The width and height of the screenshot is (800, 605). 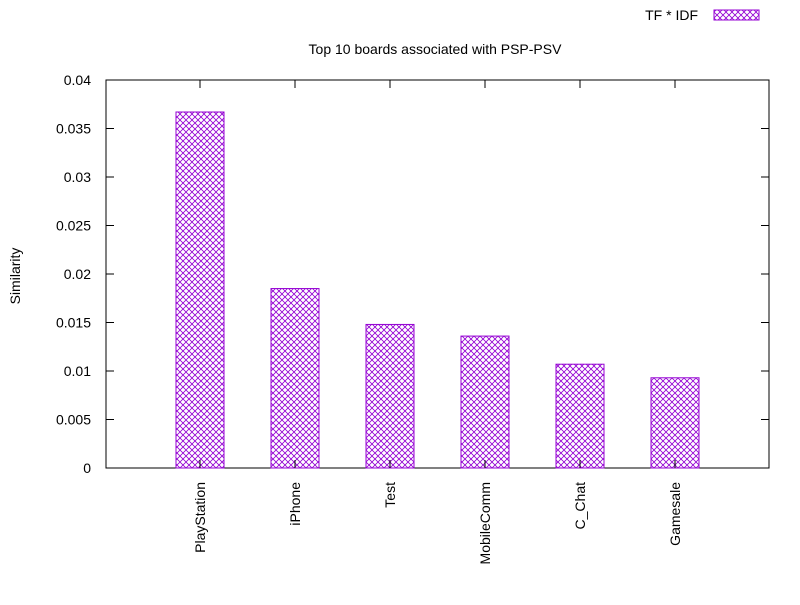 What do you see at coordinates (436, 49) in the screenshot?
I see `chart-title: Top 10 boards associated with PSP-PSV` at bounding box center [436, 49].